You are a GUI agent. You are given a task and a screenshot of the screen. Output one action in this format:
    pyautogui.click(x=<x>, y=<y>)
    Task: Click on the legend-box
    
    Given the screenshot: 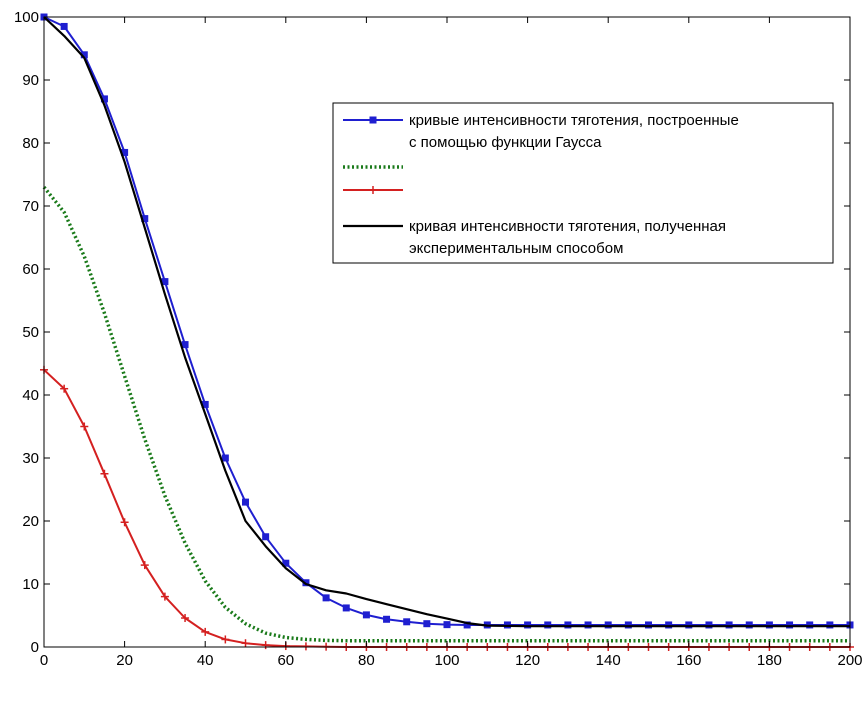 What is the action you would take?
    pyautogui.click(x=583, y=183)
    